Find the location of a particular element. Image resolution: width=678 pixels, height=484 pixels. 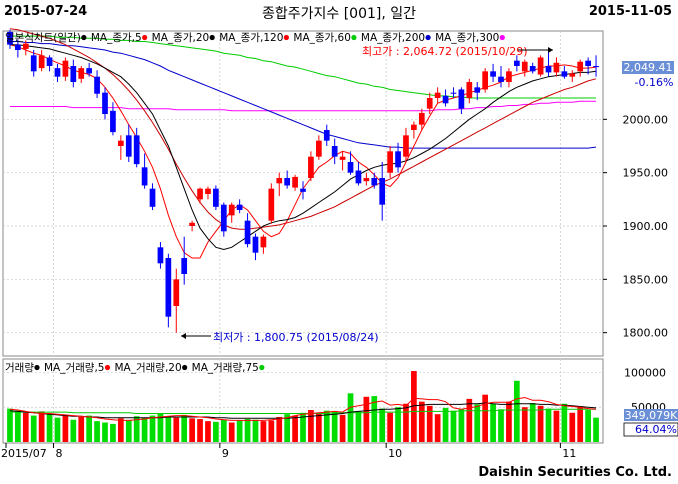

volume-average-lines is located at coordinates (303, 408).